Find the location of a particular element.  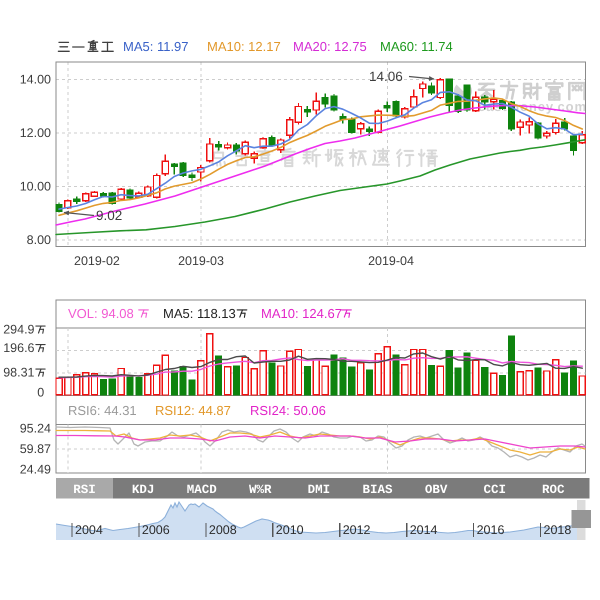

svg-text: 14.00 is located at coordinates (35, 80).